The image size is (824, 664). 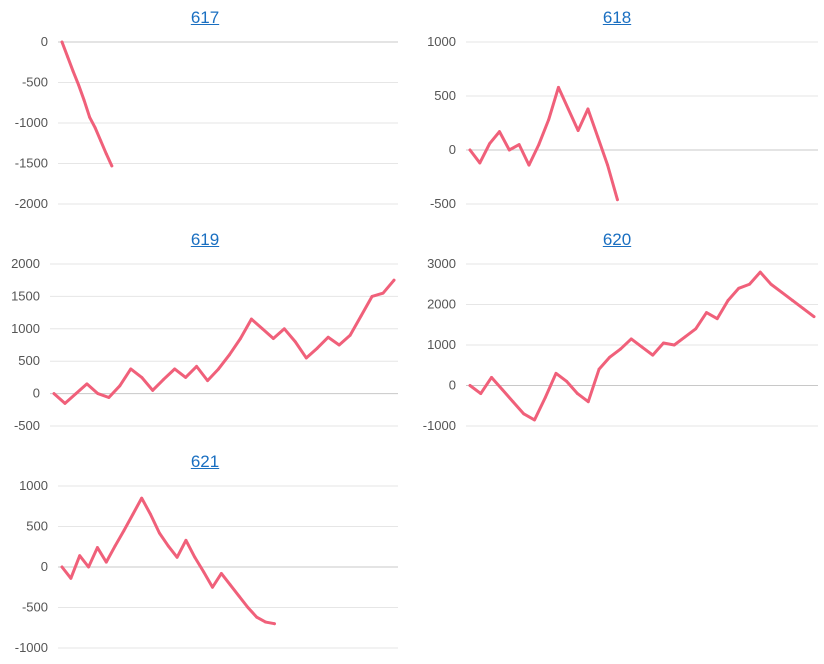 I want to click on line-chart-620: 3000 2000 1000 0 -1000, so click(x=620, y=344).